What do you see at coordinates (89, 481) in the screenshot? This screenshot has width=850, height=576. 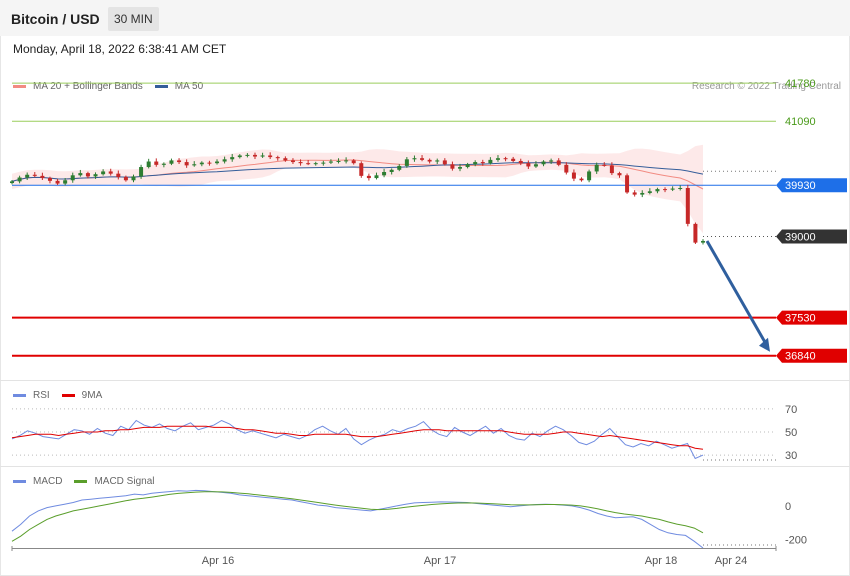 I see `macd-legend: MACD MACD Signal` at bounding box center [89, 481].